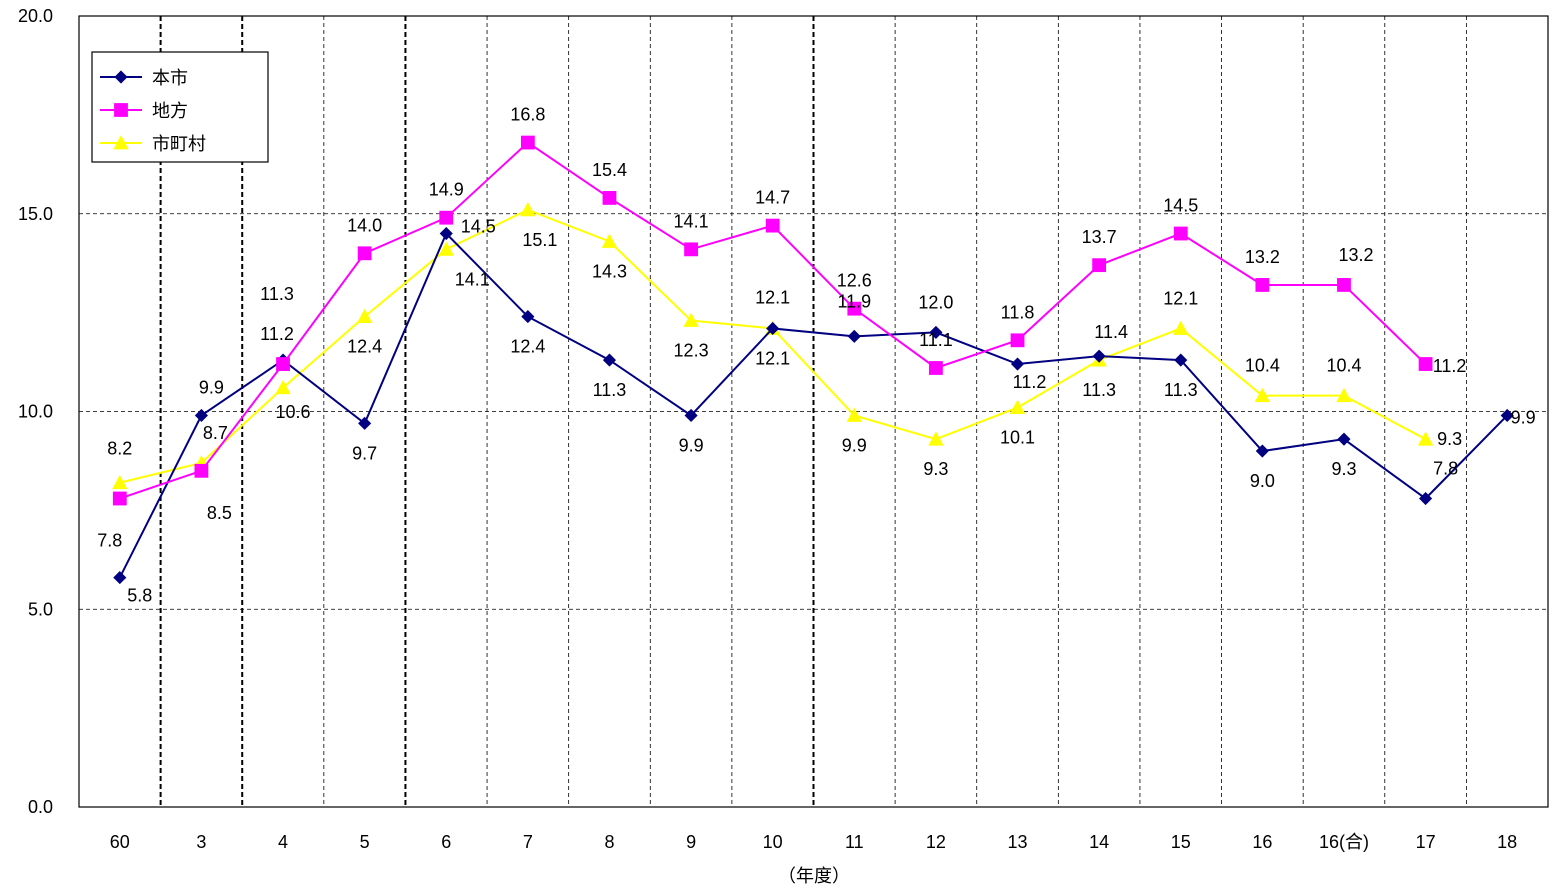 This screenshot has width=1556, height=894. What do you see at coordinates (293, 412) in the screenshot?
I see `data-label: 10.6` at bounding box center [293, 412].